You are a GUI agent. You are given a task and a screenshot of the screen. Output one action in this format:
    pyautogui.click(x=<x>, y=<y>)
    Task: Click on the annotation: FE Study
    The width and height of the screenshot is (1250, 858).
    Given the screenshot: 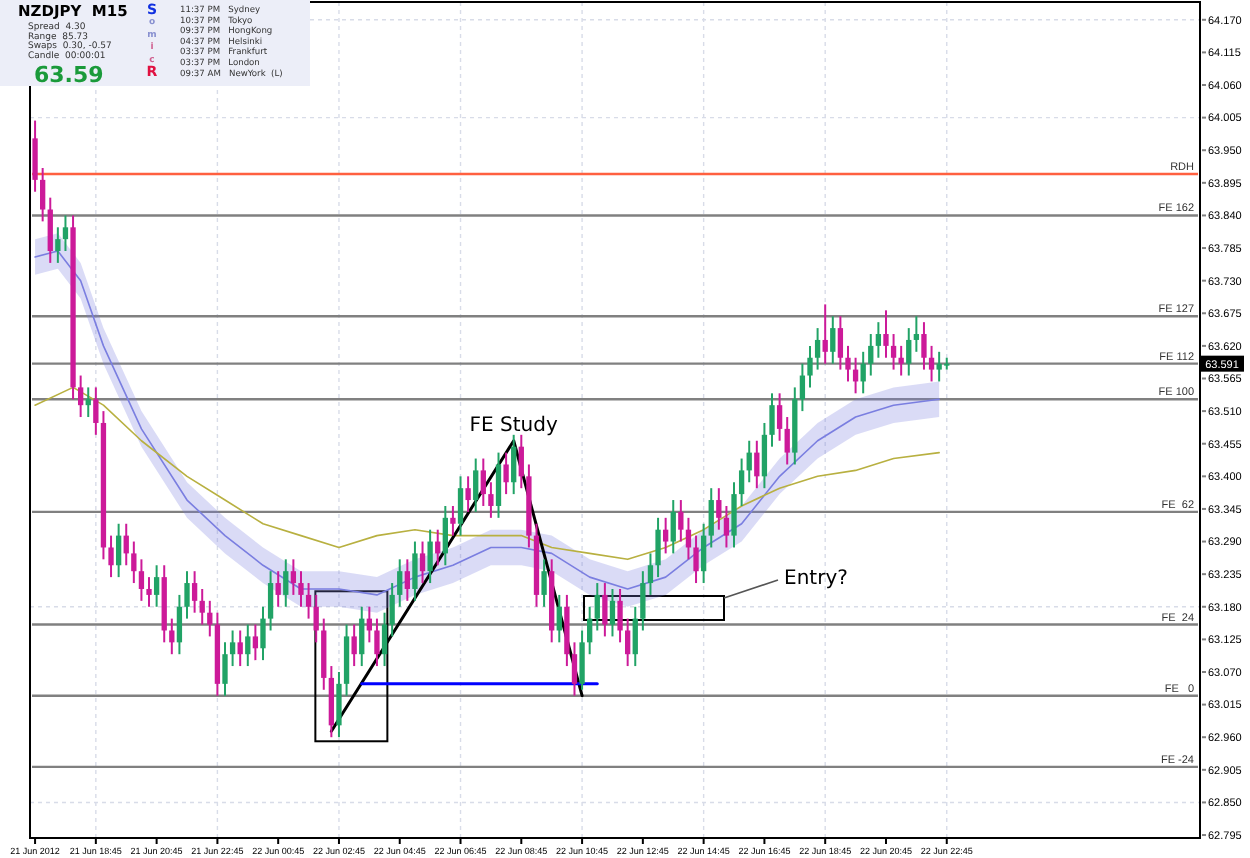 What is the action you would take?
    pyautogui.click(x=513, y=425)
    